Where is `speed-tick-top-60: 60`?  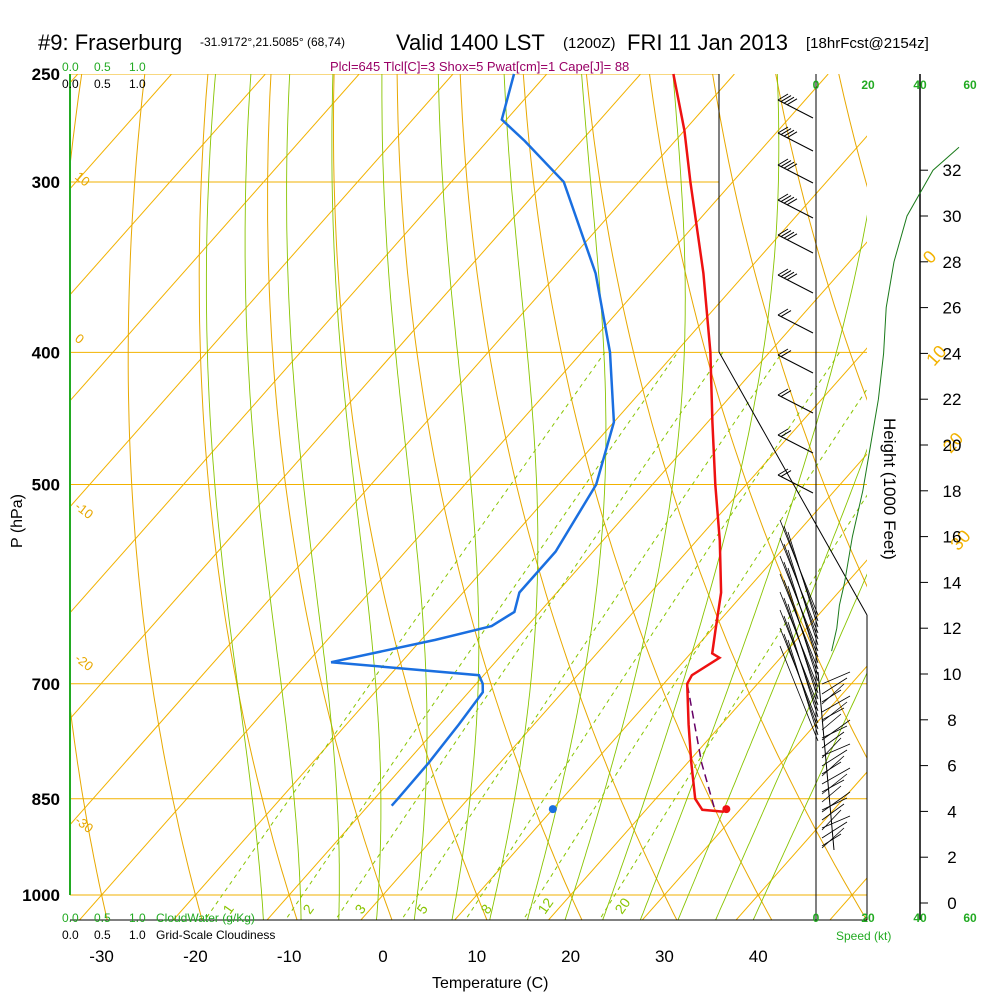 speed-tick-top-60: 60 is located at coordinates (970, 85).